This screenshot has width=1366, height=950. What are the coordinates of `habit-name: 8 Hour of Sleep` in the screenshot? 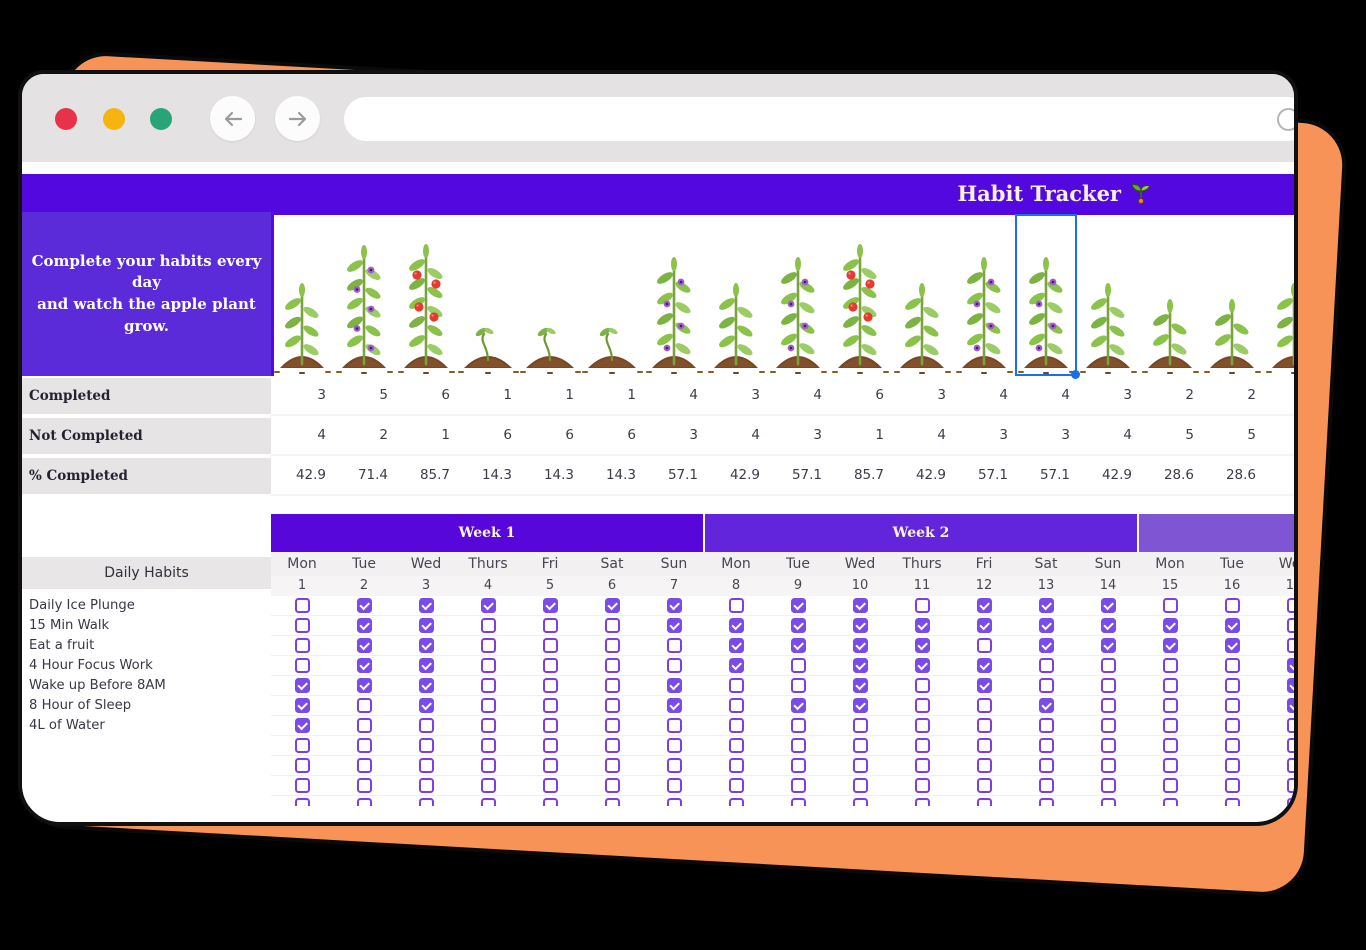 It's located at (80, 705).